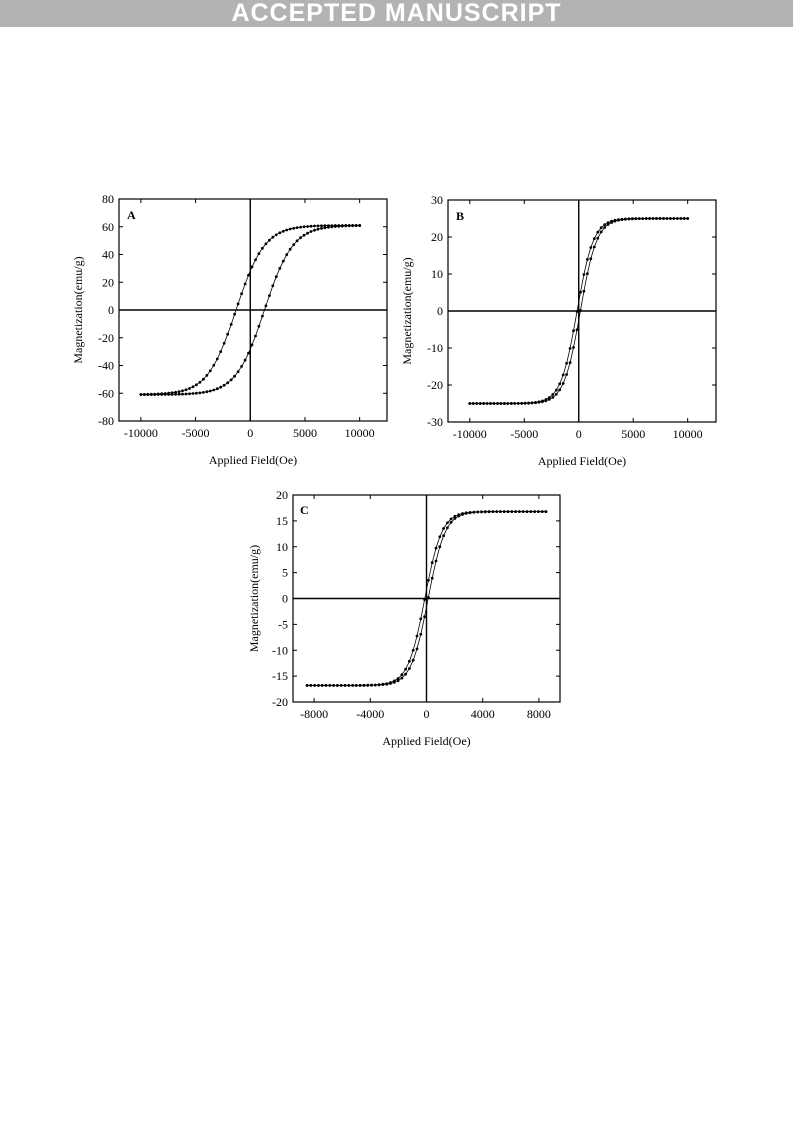  What do you see at coordinates (524, 434) in the screenshot?
I see `x-tick-label: -5000` at bounding box center [524, 434].